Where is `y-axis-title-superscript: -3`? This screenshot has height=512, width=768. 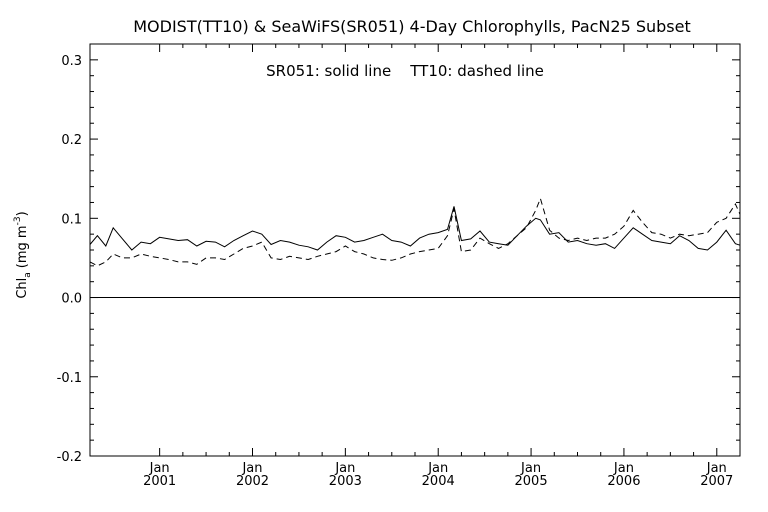
y-axis-title-superscript: -3 is located at coordinates (18, 220).